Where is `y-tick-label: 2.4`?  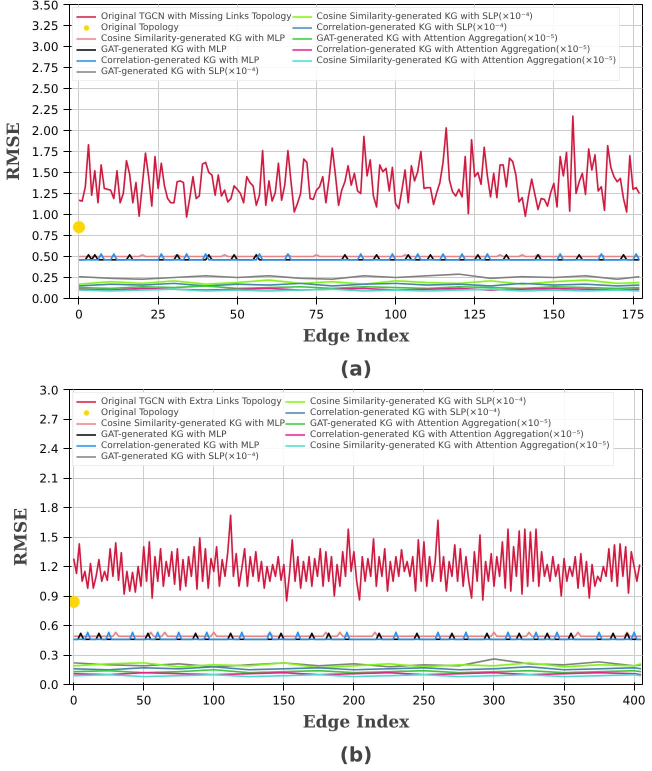 y-tick-label: 2.4 is located at coordinates (49, 449).